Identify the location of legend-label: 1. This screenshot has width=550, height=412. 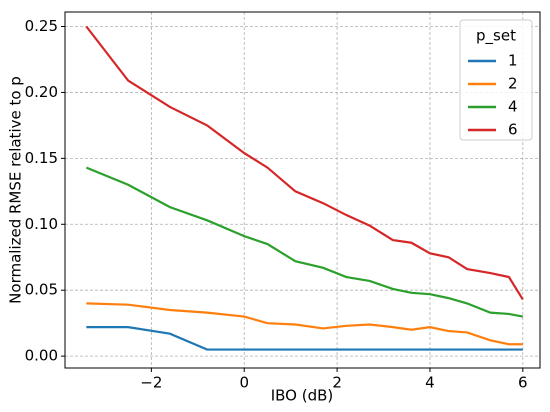
(513, 61).